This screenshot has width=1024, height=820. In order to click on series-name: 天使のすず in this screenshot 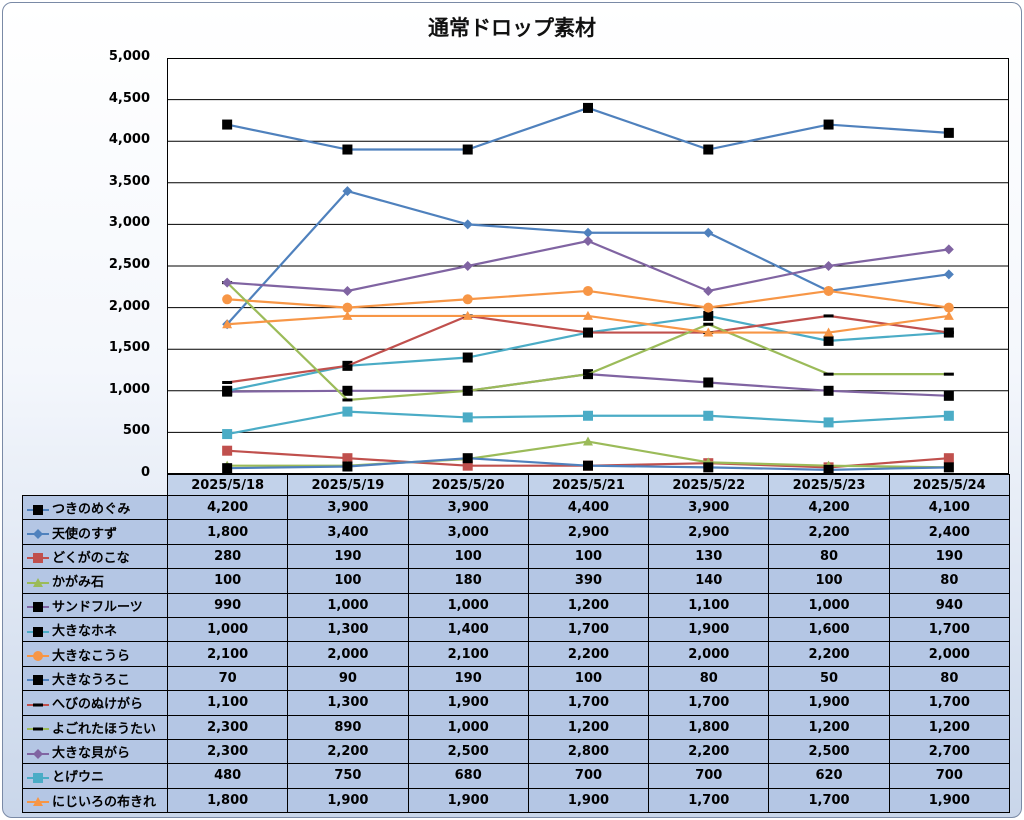, I will do `click(85, 534)`.